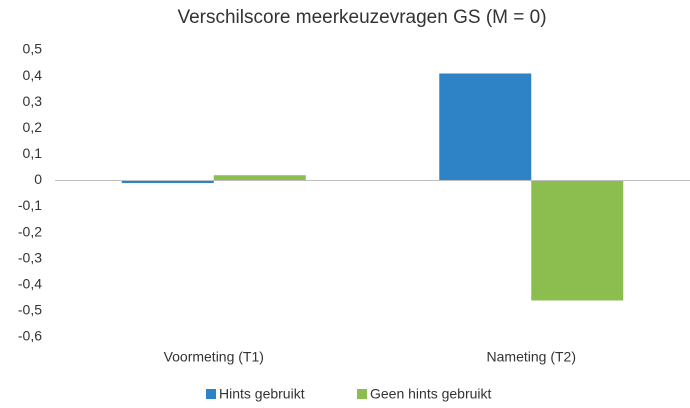 This screenshot has height=408, width=690. What do you see at coordinates (33, 75) in the screenshot?
I see `y-tick-label: 0,4` at bounding box center [33, 75].